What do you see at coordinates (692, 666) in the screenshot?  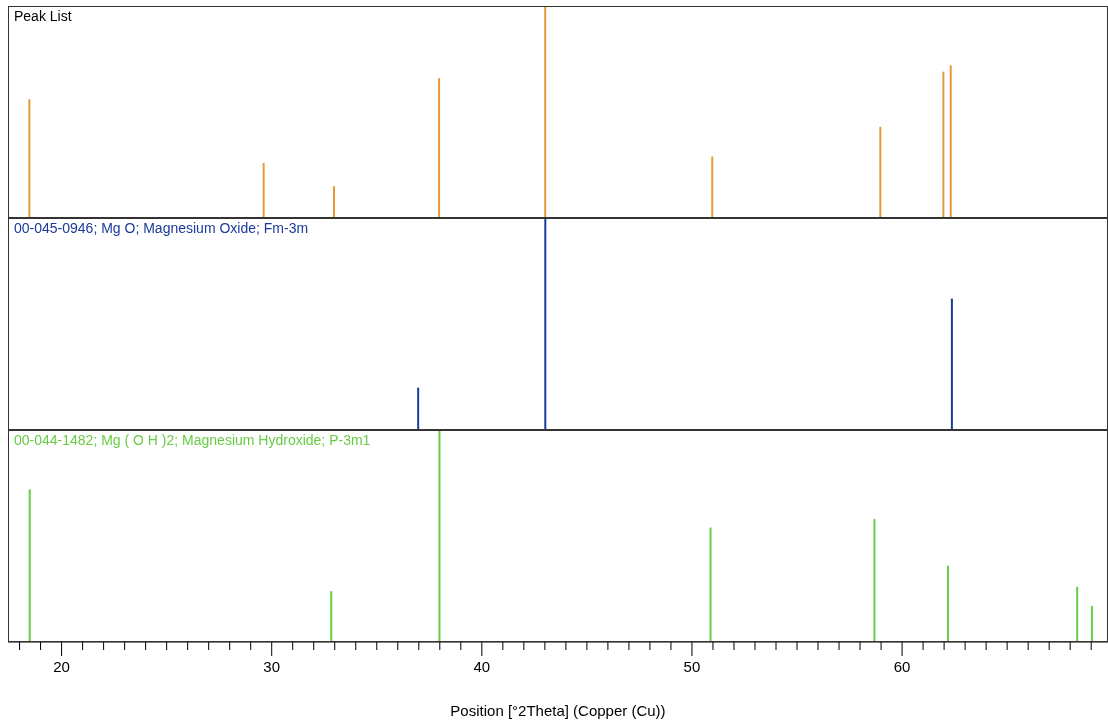 I see `x-tick-label: 50` at bounding box center [692, 666].